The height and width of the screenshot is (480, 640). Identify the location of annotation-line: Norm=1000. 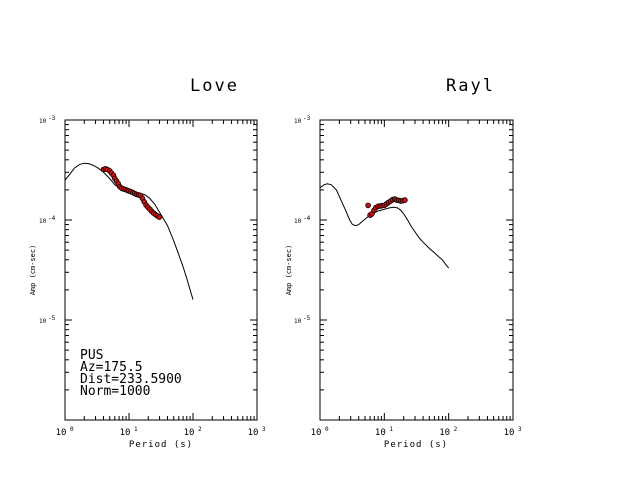
(115, 391).